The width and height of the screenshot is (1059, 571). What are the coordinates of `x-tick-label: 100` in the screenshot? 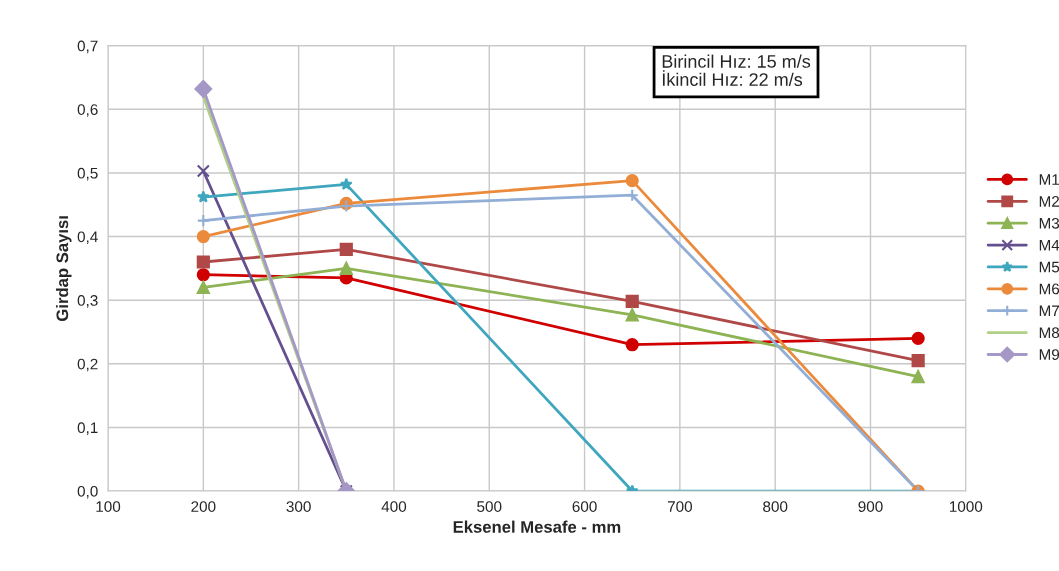 It's located at (108, 506).